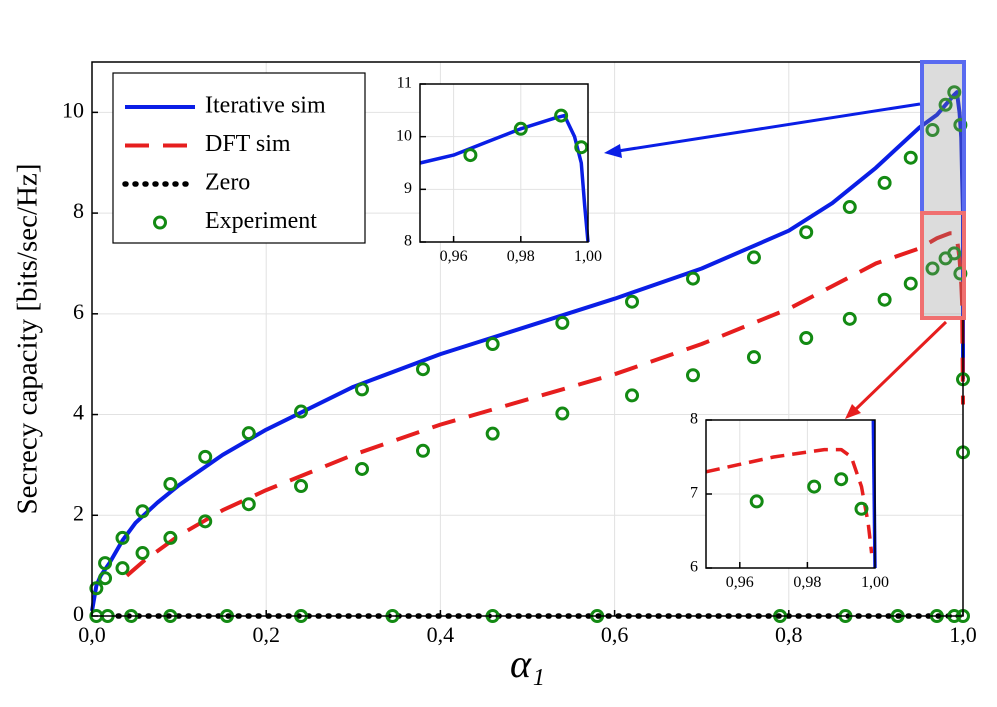  Describe the element at coordinates (963, 634) in the screenshot. I see `x-tick-label: 1,0` at that location.